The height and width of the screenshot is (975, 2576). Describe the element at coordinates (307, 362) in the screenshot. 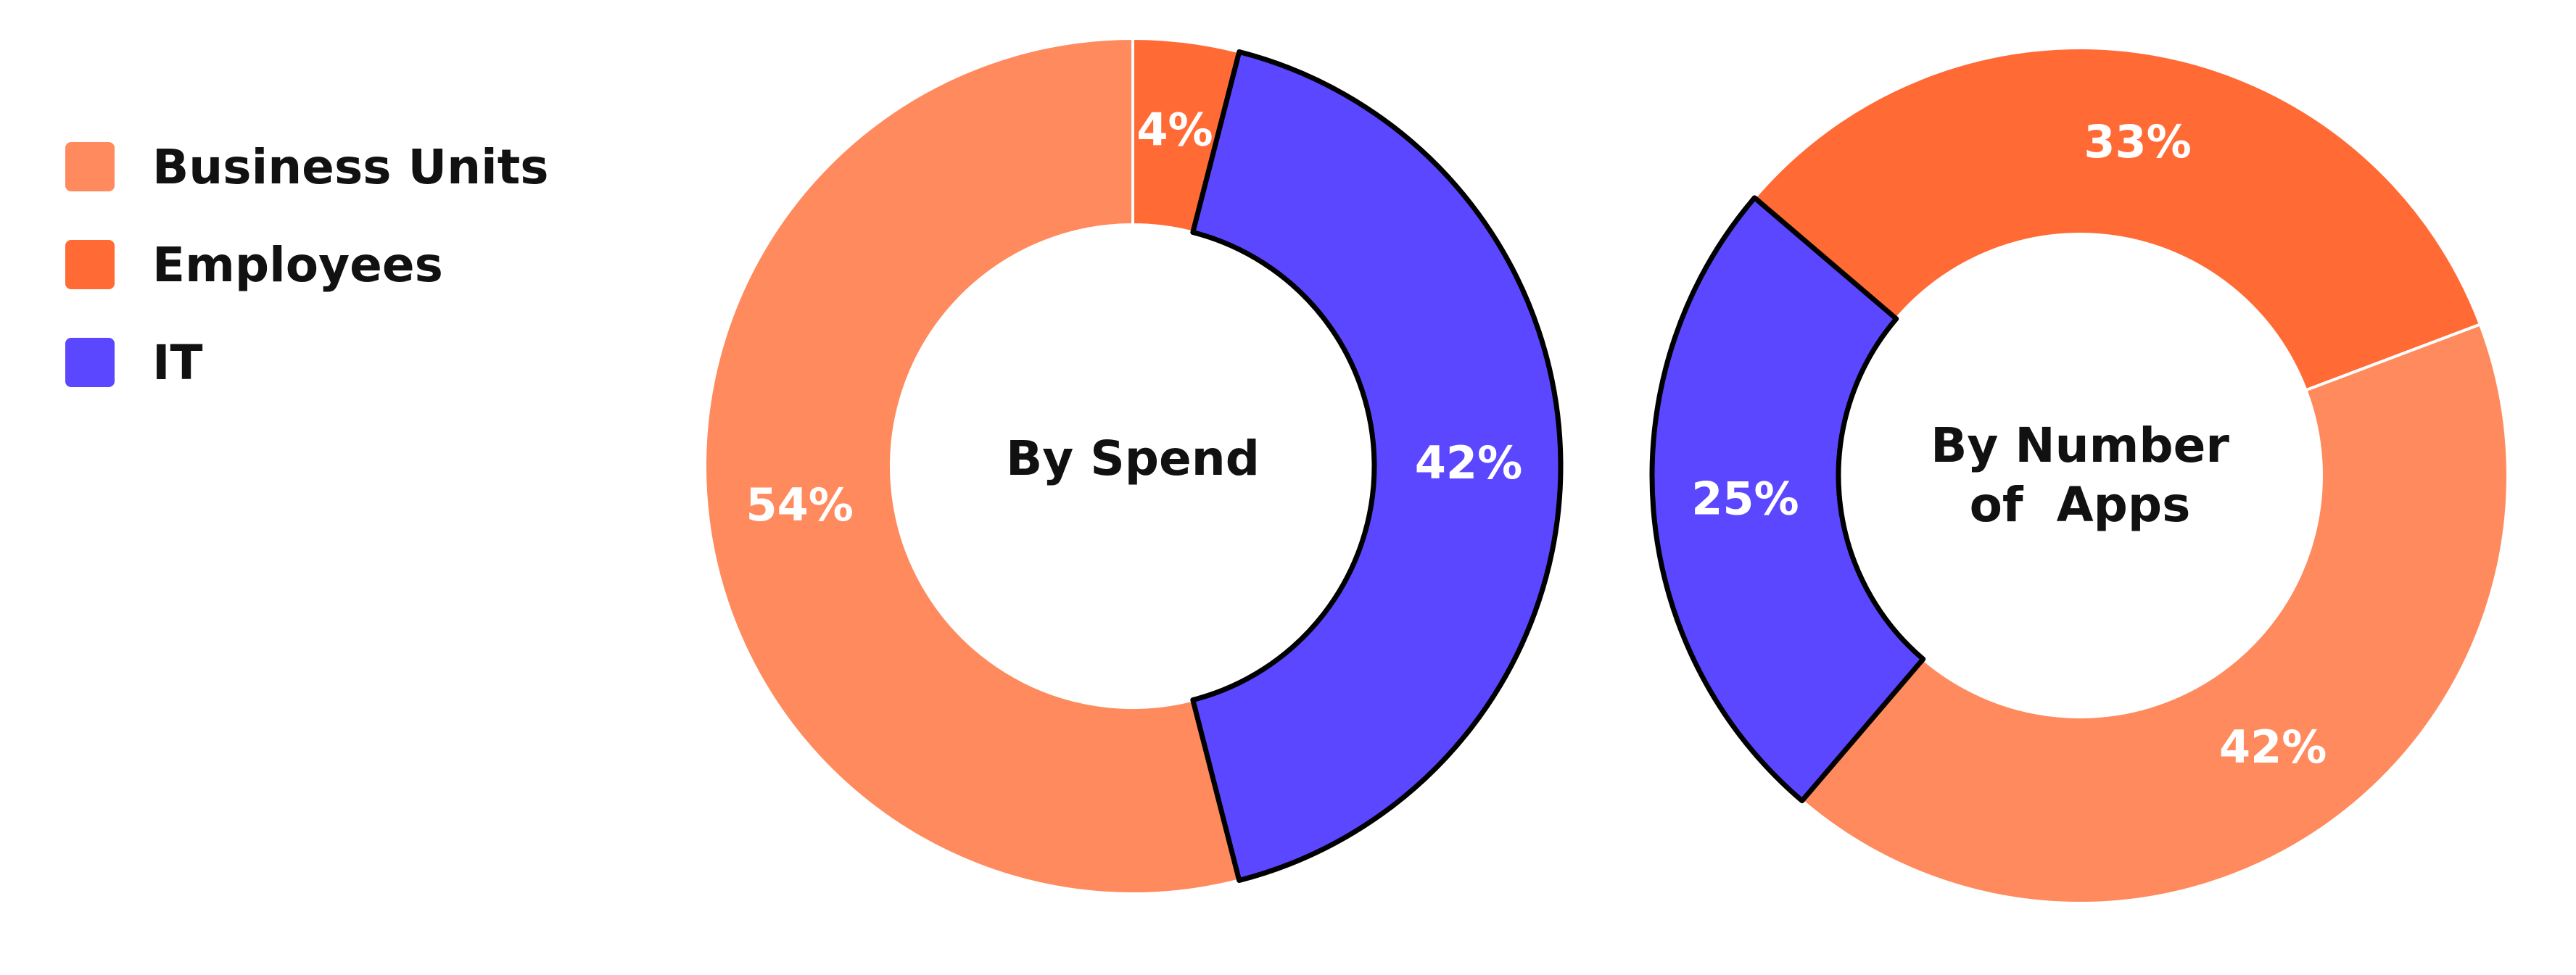

I see `legend-item-it: IT` at that location.